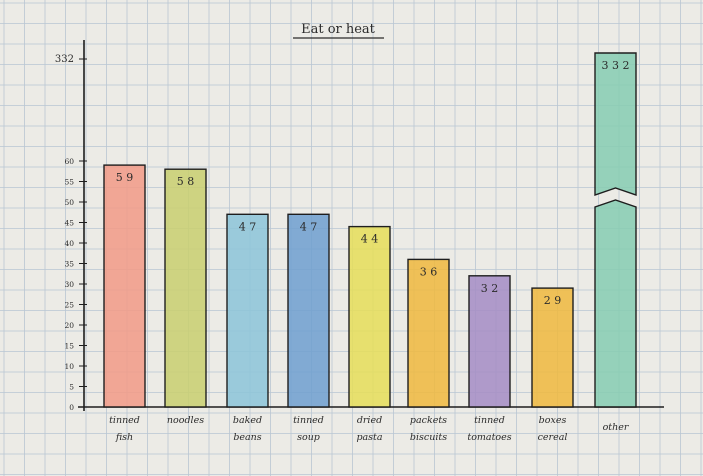 The height and width of the screenshot is (476, 703). I want to click on x-category-label: other, so click(616, 427).